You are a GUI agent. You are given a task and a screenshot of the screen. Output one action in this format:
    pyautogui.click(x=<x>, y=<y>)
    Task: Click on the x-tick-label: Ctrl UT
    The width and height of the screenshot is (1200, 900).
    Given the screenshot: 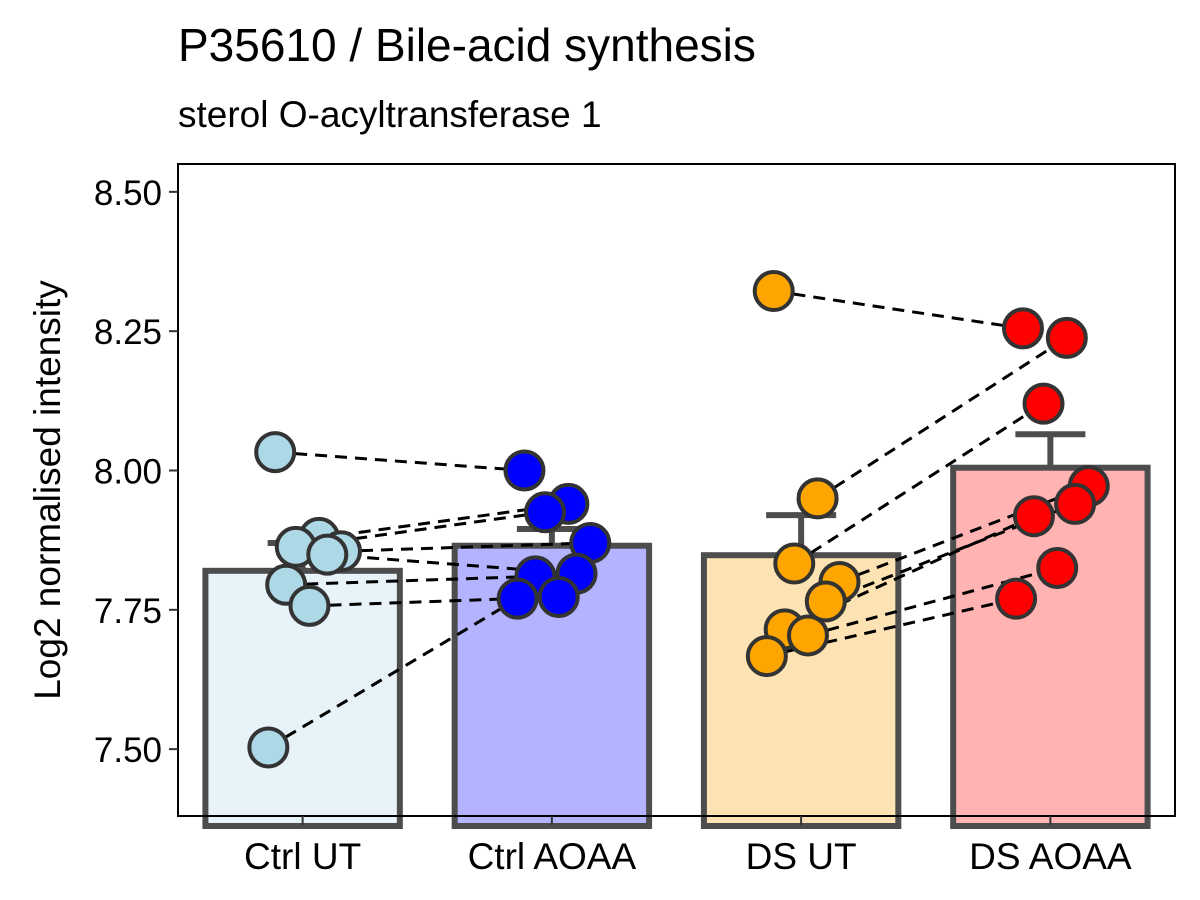 What is the action you would take?
    pyautogui.click(x=302, y=856)
    